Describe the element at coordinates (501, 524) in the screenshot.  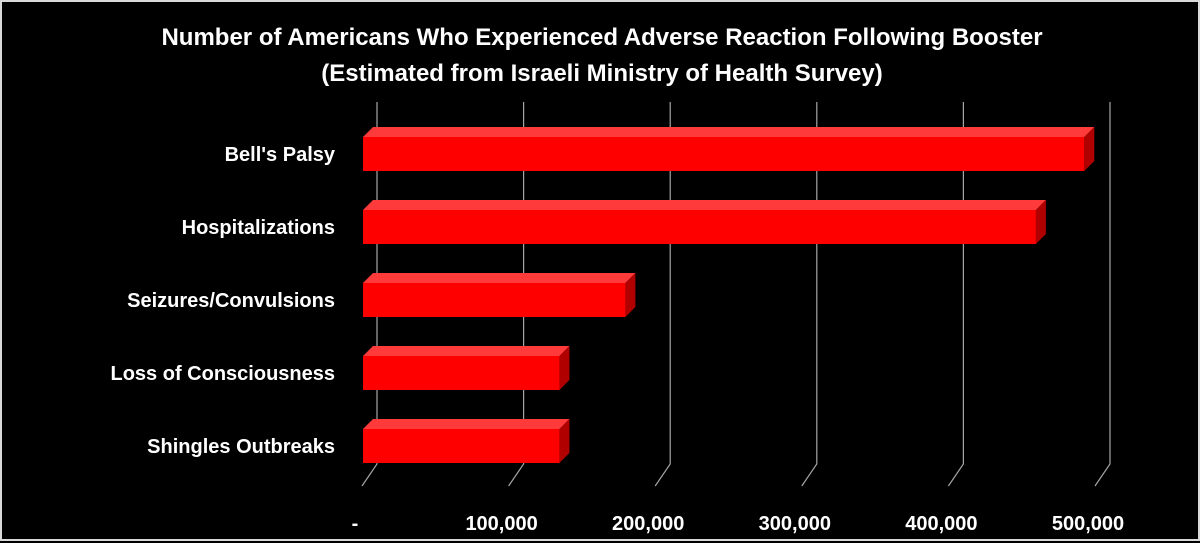
I see `x-tick-label: 100,000` at that location.